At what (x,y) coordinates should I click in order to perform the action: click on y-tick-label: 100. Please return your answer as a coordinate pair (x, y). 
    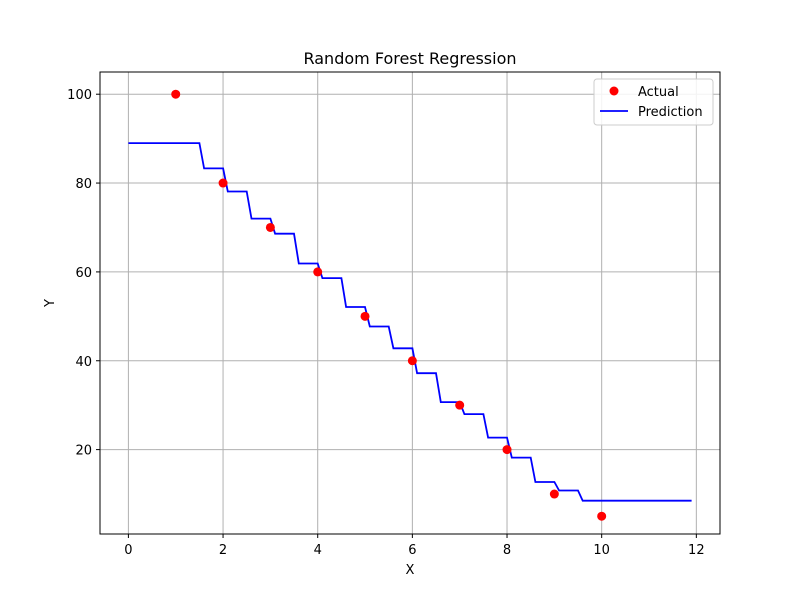
    Looking at the image, I should click on (79, 95).